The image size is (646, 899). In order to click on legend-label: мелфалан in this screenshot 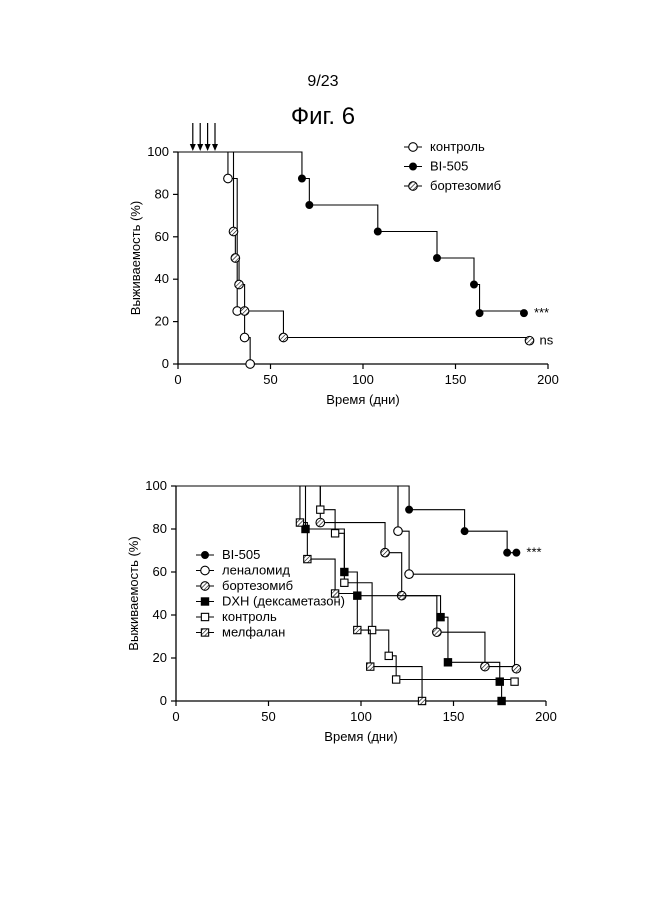, I will do `click(253, 632)`.